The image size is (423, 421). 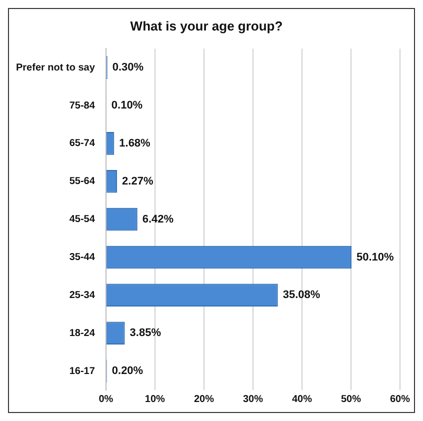 What do you see at coordinates (127, 106) in the screenshot?
I see `data-label: 0.10%` at bounding box center [127, 106].